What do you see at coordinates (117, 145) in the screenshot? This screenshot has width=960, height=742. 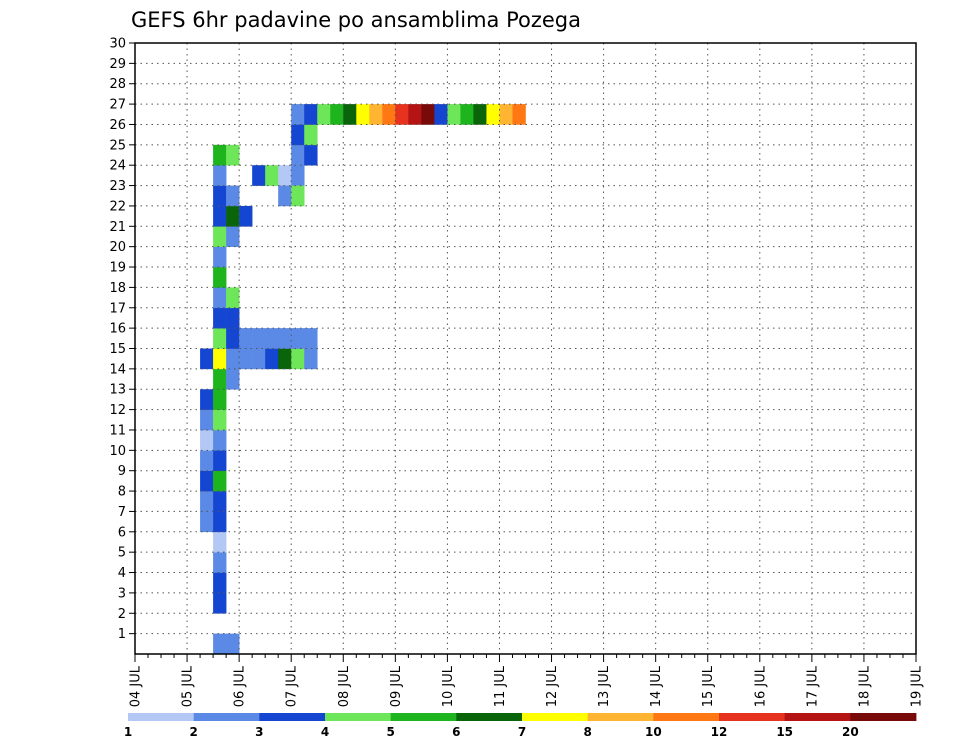 I see `y-tick-label: 25` at bounding box center [117, 145].